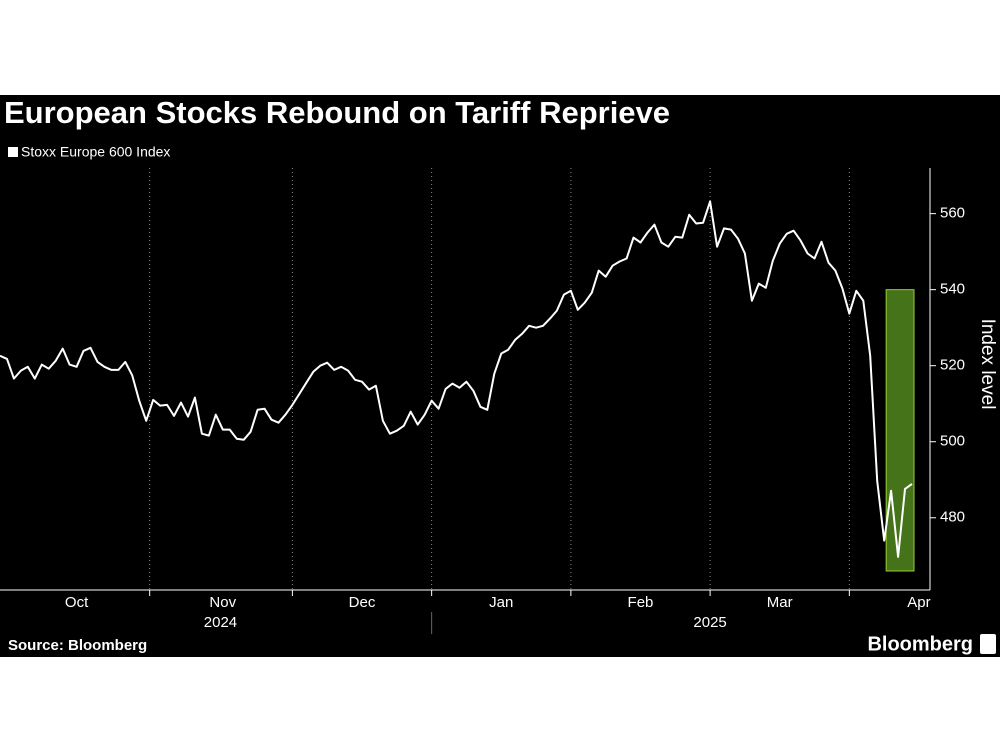 This screenshot has width=1000, height=750. Describe the element at coordinates (709, 622) in the screenshot. I see `year-label: 2025` at that location.